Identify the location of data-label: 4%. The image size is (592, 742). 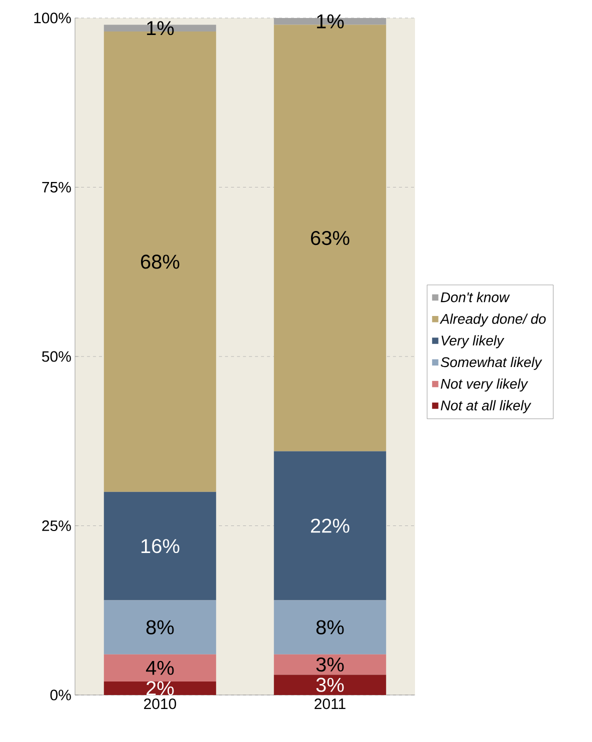
(160, 667).